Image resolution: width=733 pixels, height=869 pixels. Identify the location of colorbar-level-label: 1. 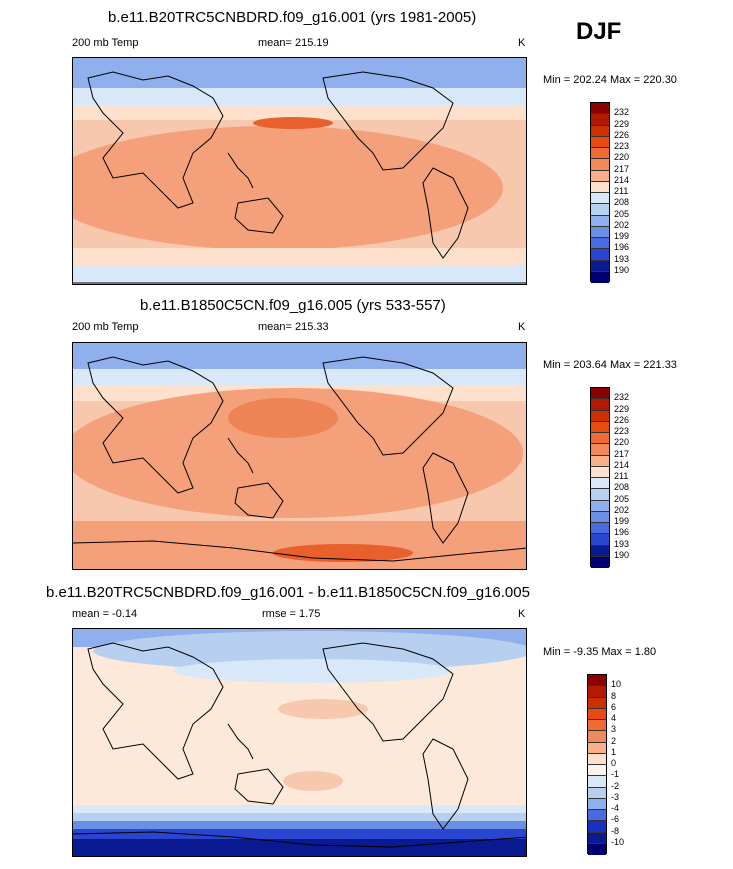
(614, 751).